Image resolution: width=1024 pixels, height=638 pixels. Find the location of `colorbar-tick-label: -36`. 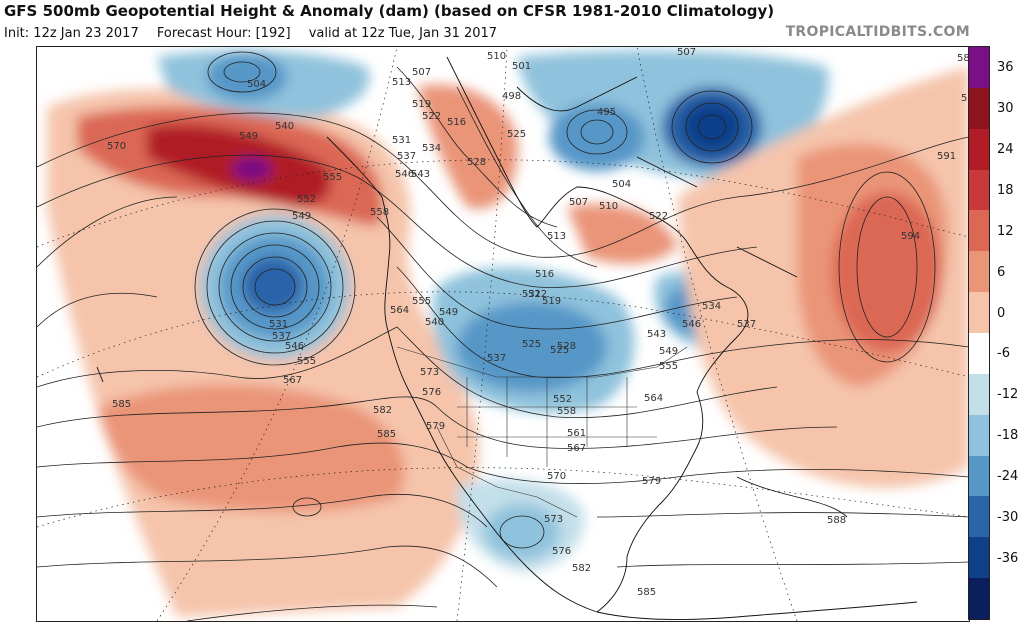

colorbar-tick-label: -36 is located at coordinates (1008, 558).